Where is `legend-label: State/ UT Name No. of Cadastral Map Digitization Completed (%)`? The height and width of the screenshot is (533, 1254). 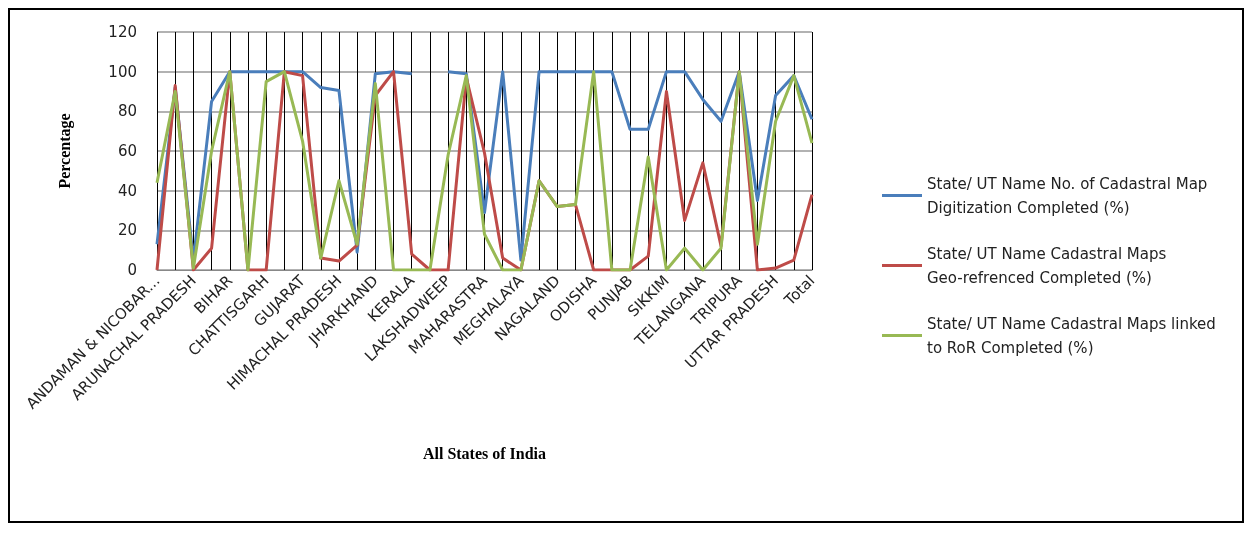
legend-label: State/ UT Name No. of Cadastral Map Digitization Completed (%) is located at coordinates (1070, 195).